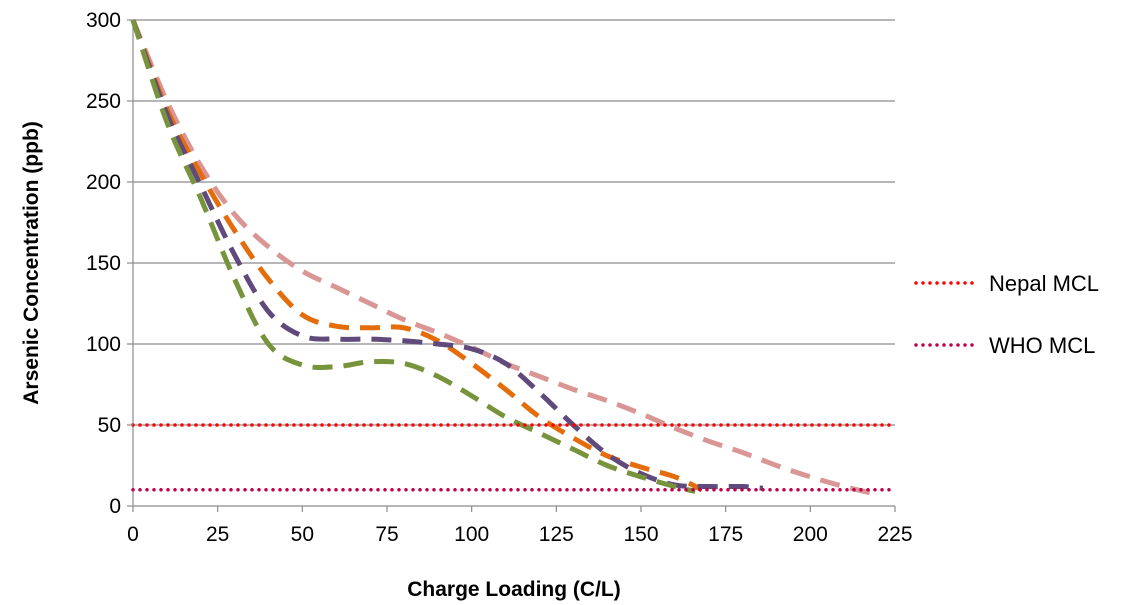 Image resolution: width=1133 pixels, height=605 pixels. Describe the element at coordinates (386, 534) in the screenshot. I see `x-tick-label: 75` at that location.